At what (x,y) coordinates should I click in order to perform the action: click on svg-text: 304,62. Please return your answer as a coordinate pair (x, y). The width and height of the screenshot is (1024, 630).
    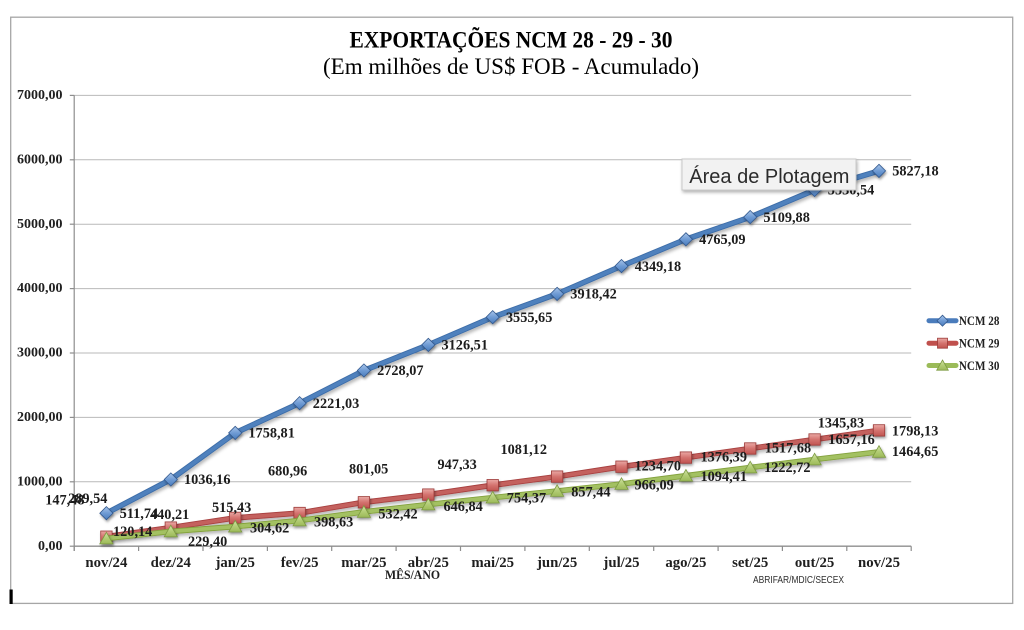
    Looking at the image, I should click on (269, 529).